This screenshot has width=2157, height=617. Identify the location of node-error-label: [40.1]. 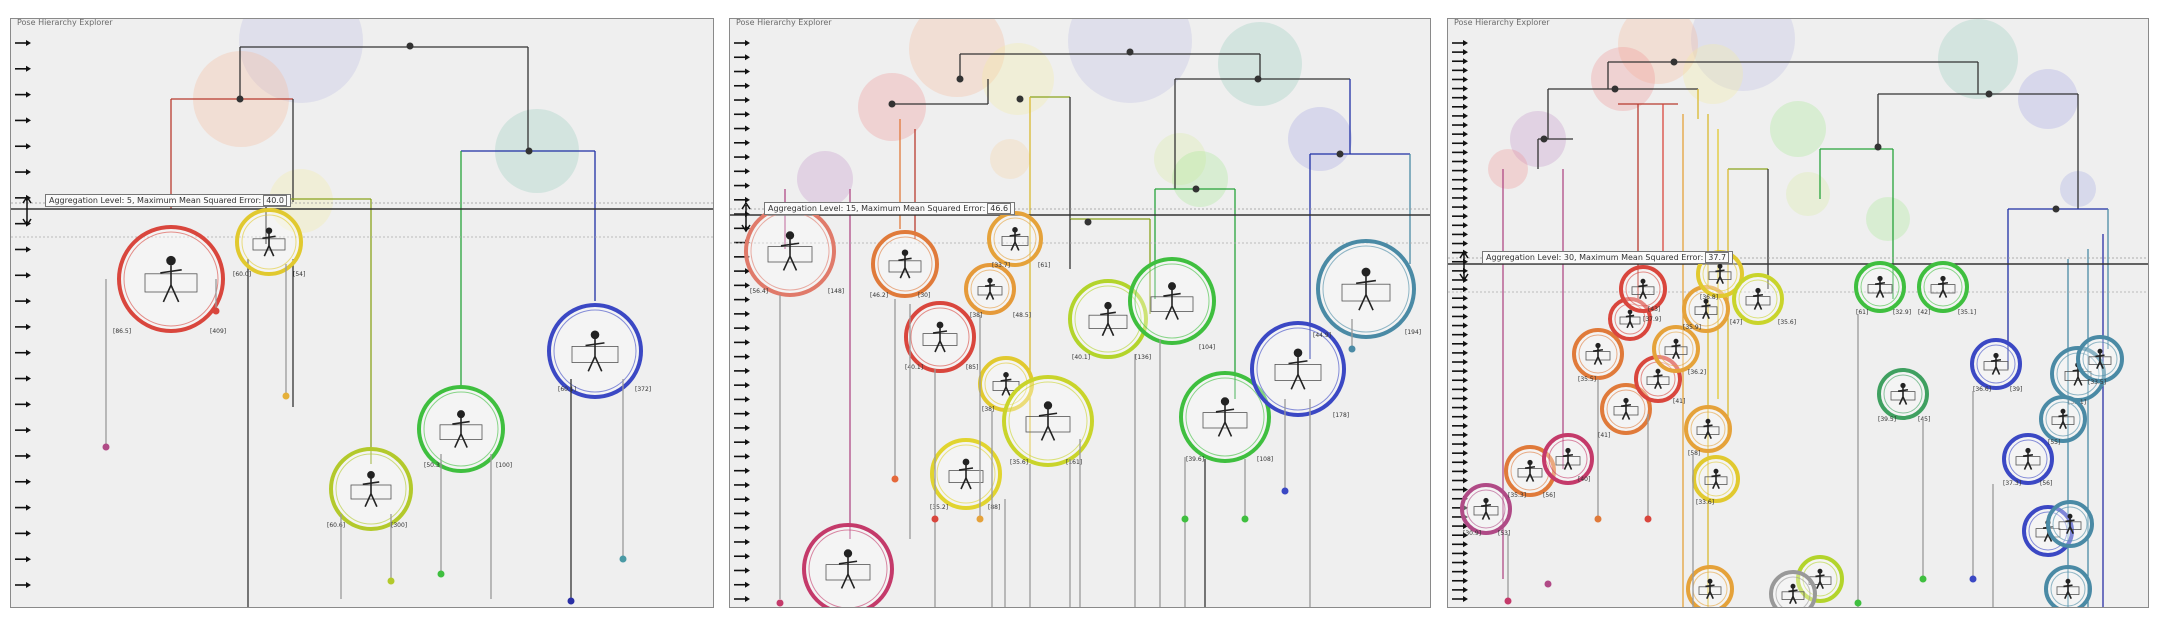
(1081, 357).